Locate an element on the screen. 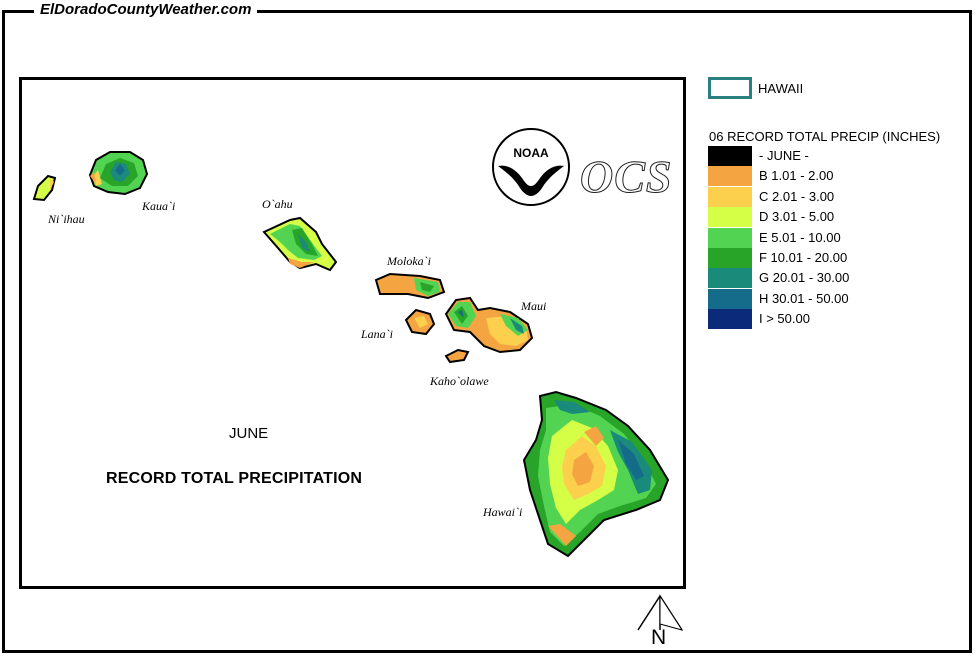 The width and height of the screenshot is (980, 659). month-label: JUNE is located at coordinates (249, 433).